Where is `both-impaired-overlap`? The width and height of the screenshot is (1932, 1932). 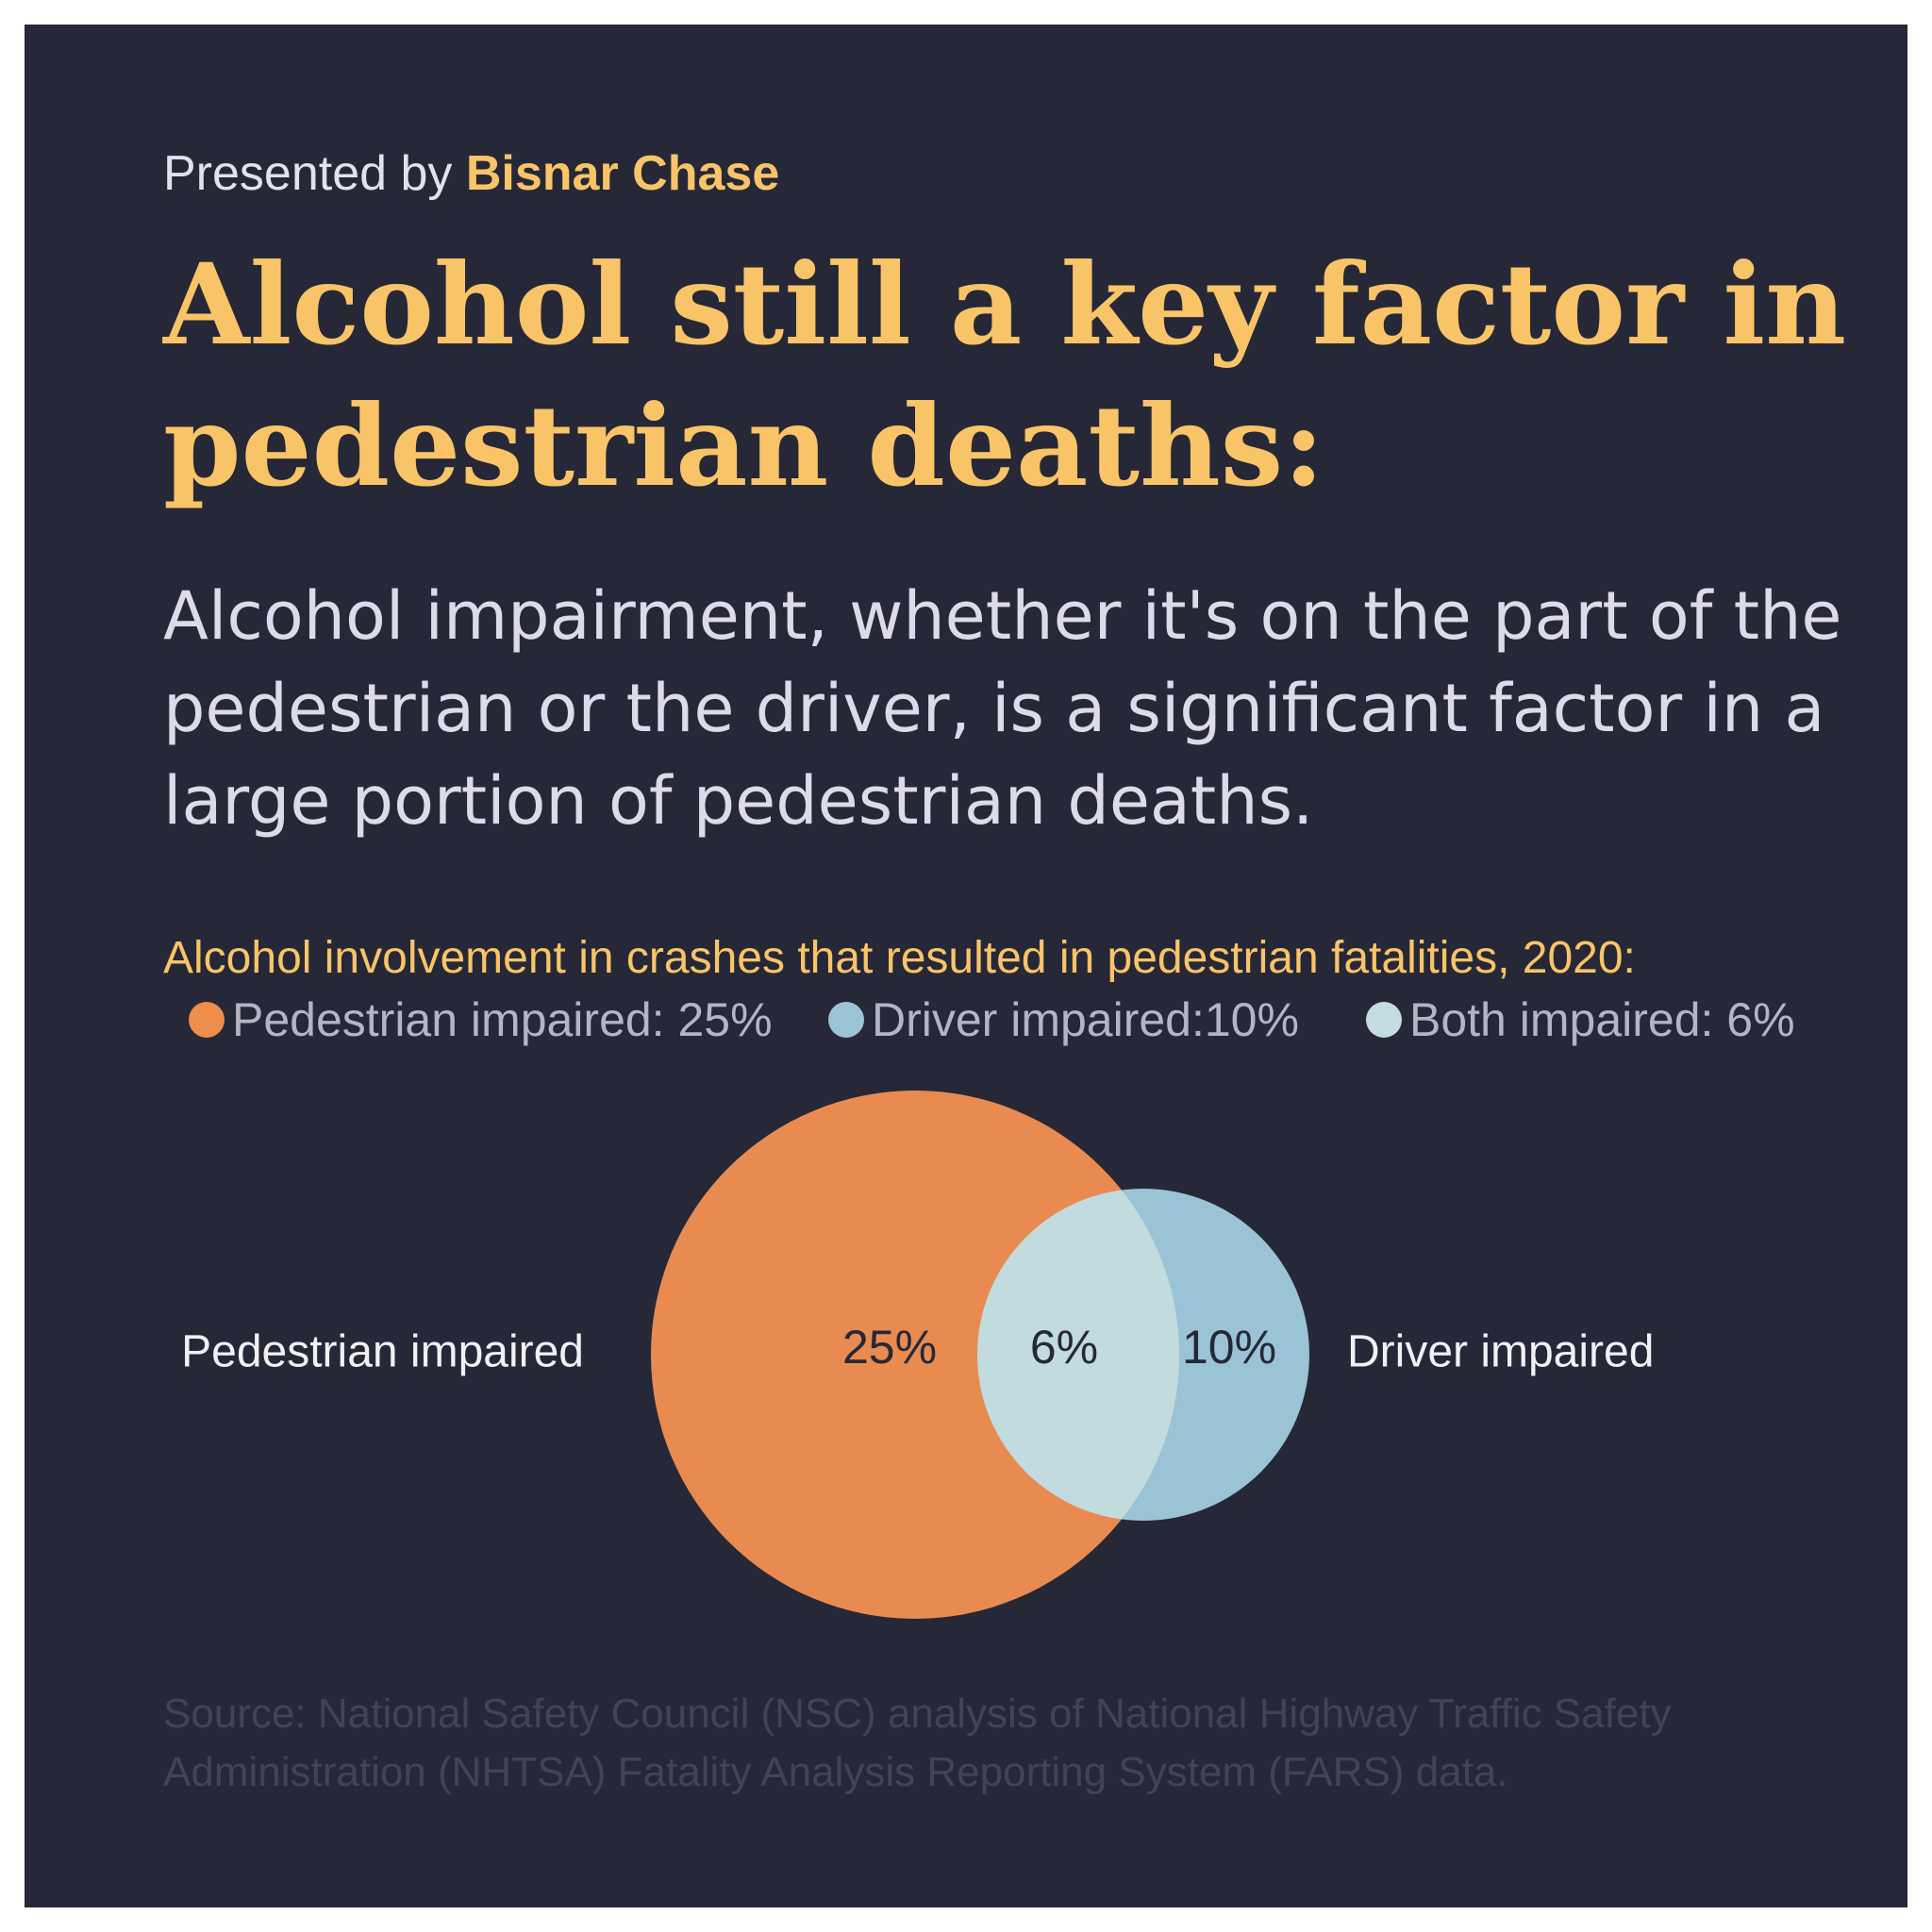 both-impaired-overlap is located at coordinates (1078, 1355).